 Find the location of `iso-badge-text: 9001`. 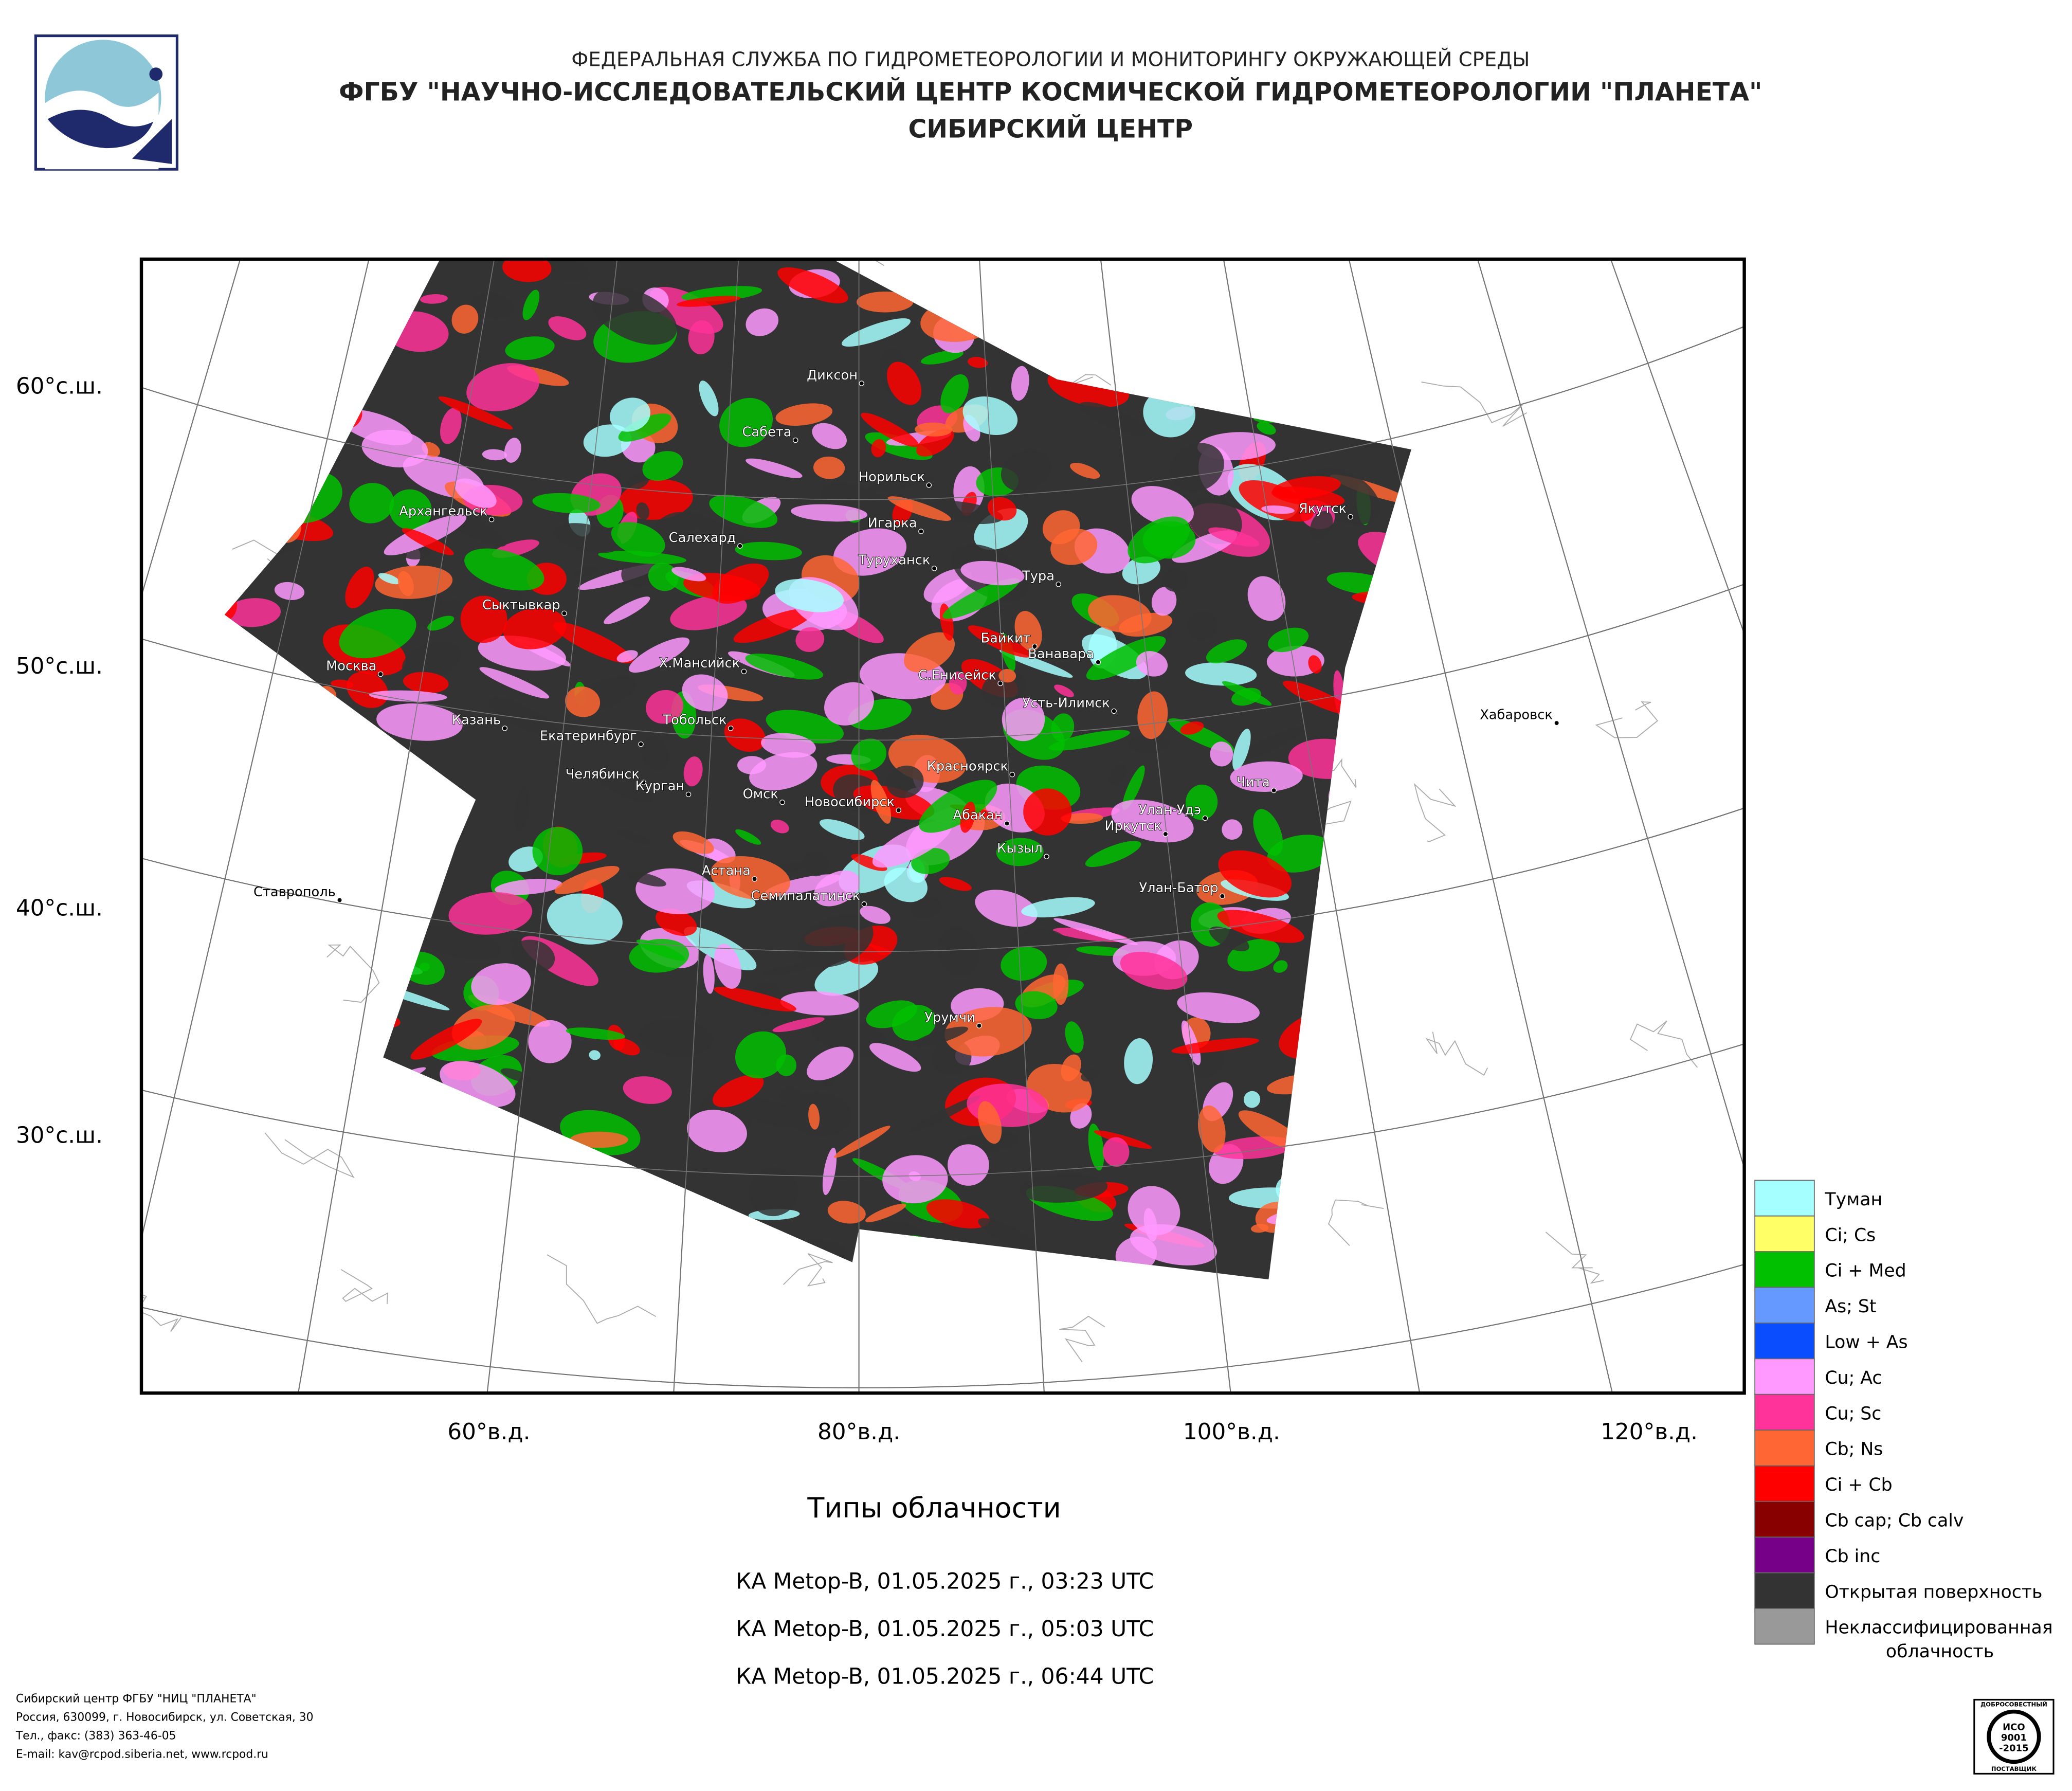

iso-badge-text: 9001 is located at coordinates (2014, 1737).